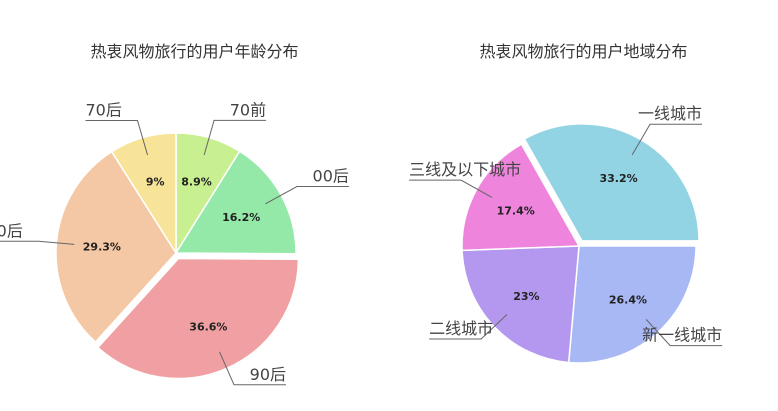  I want to click on slice-value-label: 8.9%, so click(196, 181).